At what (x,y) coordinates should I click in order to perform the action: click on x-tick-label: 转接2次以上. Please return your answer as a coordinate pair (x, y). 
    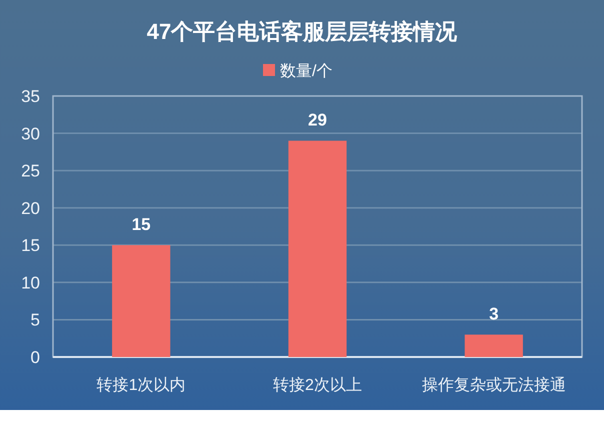
    Looking at the image, I should click on (317, 385).